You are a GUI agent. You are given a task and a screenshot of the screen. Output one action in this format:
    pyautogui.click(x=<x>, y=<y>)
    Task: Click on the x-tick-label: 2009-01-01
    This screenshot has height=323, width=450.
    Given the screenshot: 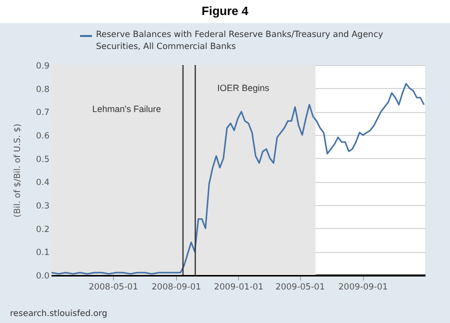 What is the action you would take?
    pyautogui.click(x=239, y=287)
    